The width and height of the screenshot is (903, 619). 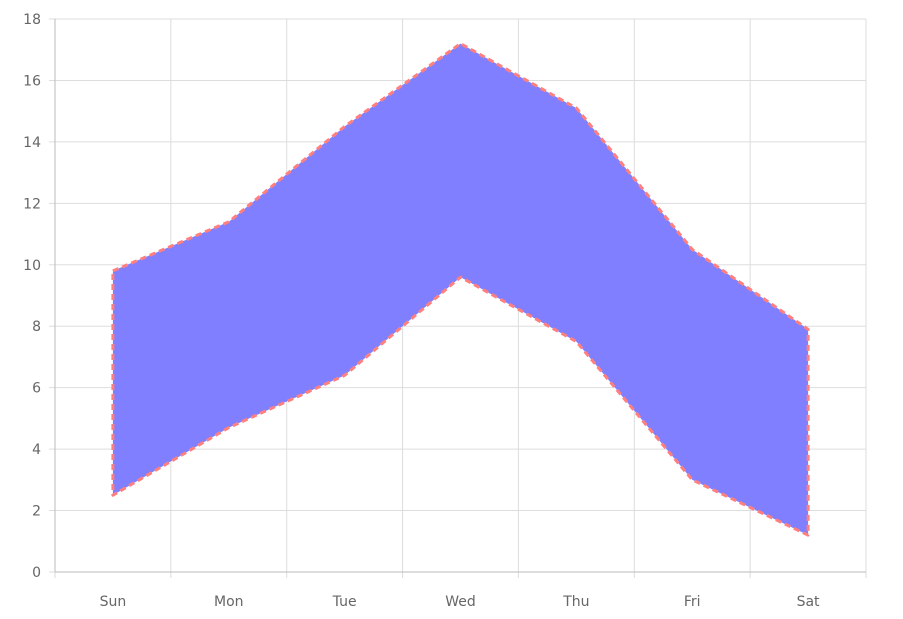 I want to click on x-tick-label: Fri, so click(x=692, y=602).